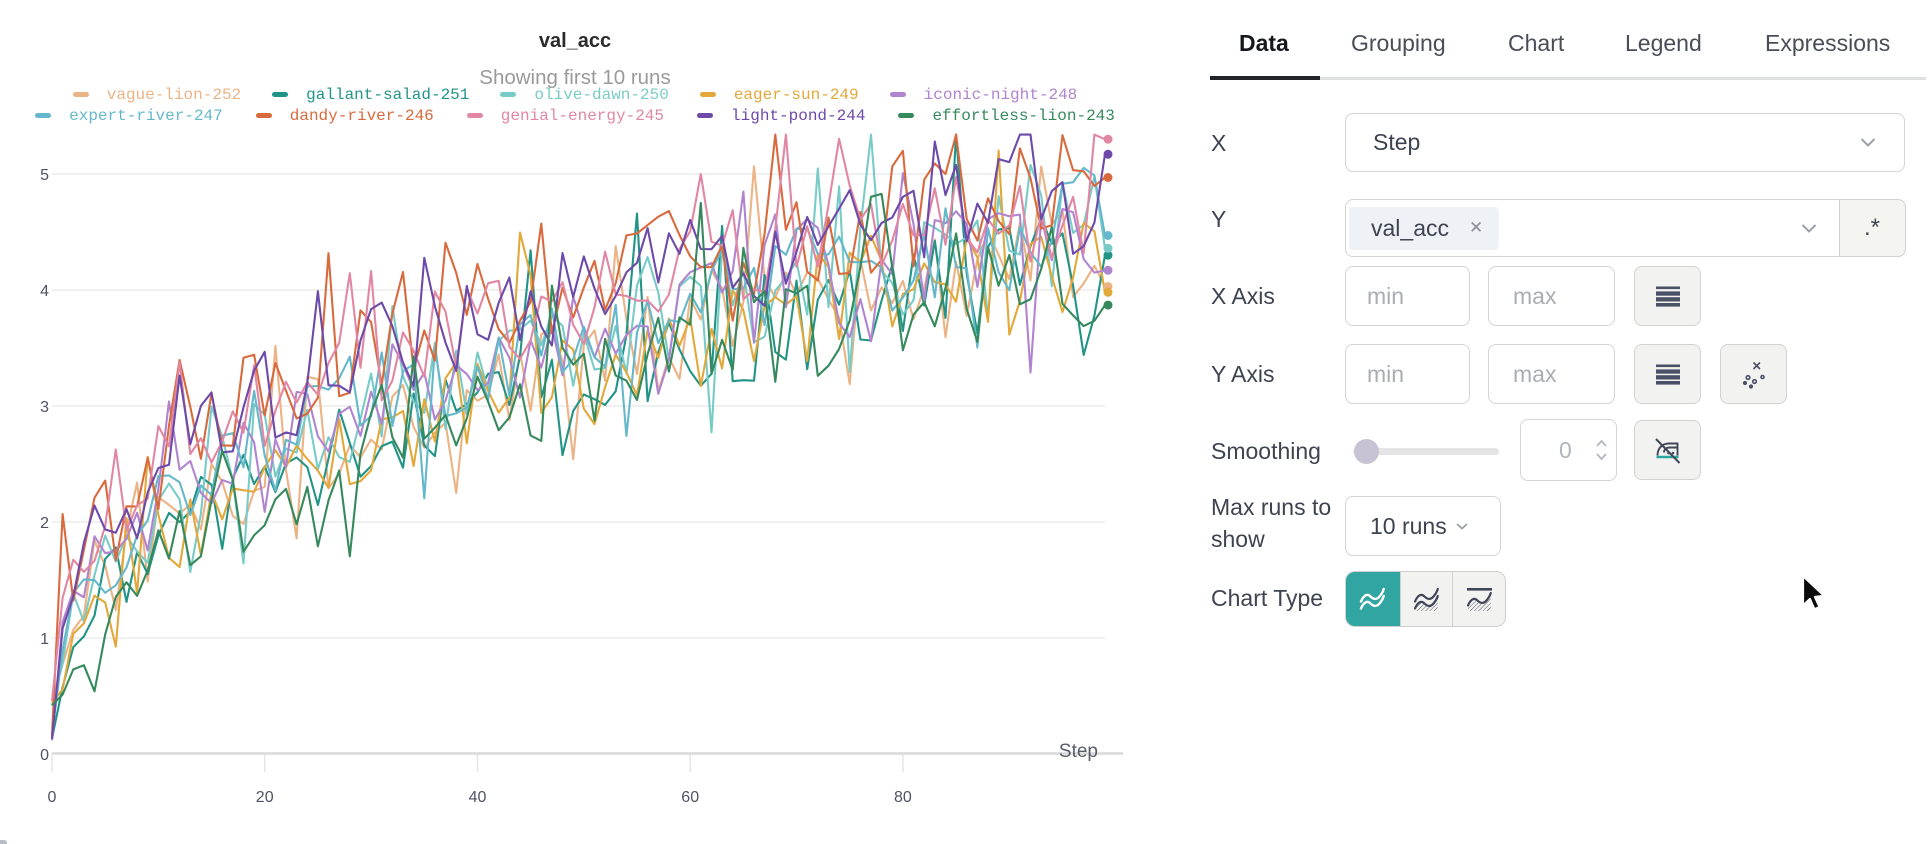 Image resolution: width=1930 pixels, height=844 pixels. Describe the element at coordinates (478, 797) in the screenshot. I see `svg-text: 40` at that location.